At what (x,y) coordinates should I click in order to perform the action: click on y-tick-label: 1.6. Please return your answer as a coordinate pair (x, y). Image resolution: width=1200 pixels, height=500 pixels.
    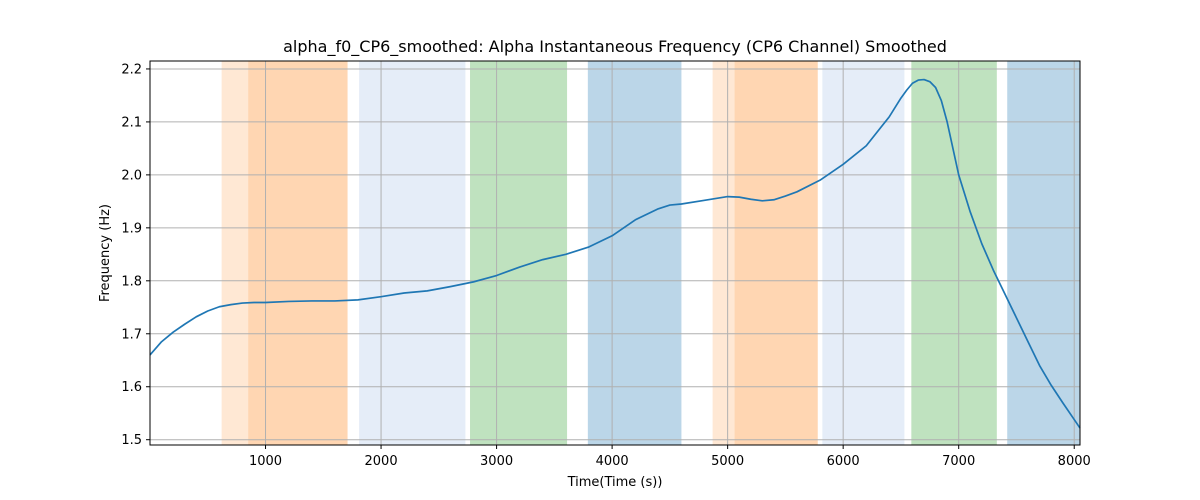
    Looking at the image, I should click on (131, 387).